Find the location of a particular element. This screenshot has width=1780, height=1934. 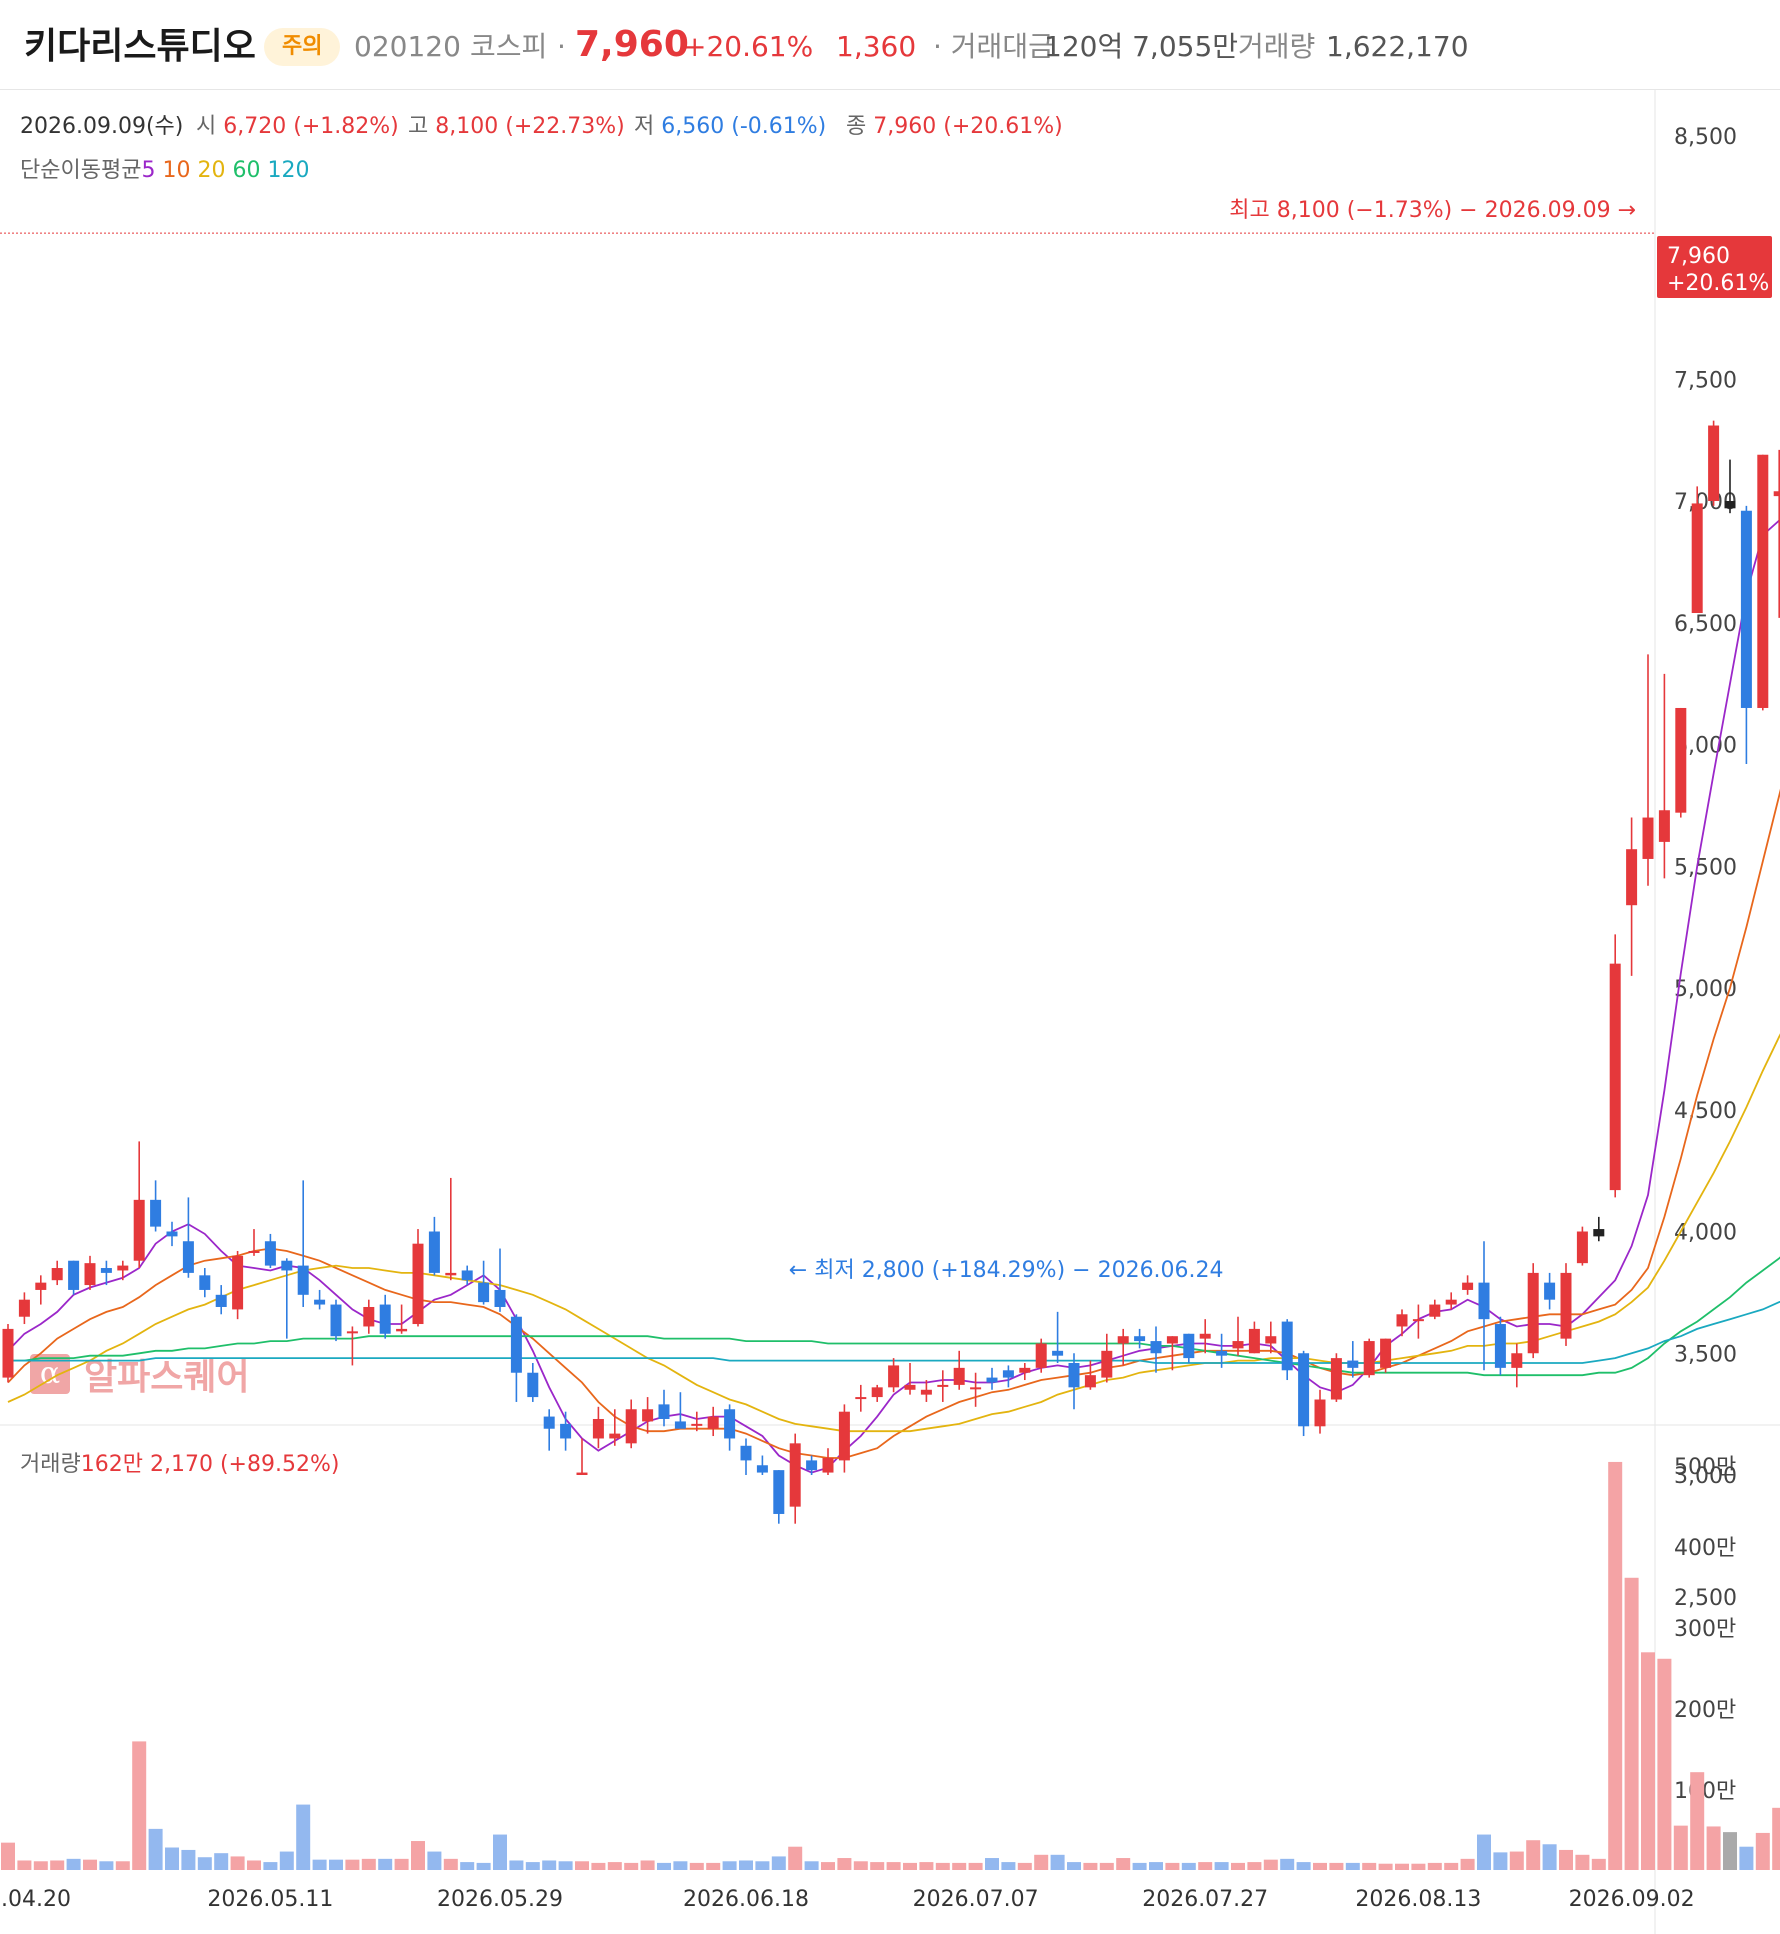

volume-legend-value: 162만 is located at coordinates (111, 1464).